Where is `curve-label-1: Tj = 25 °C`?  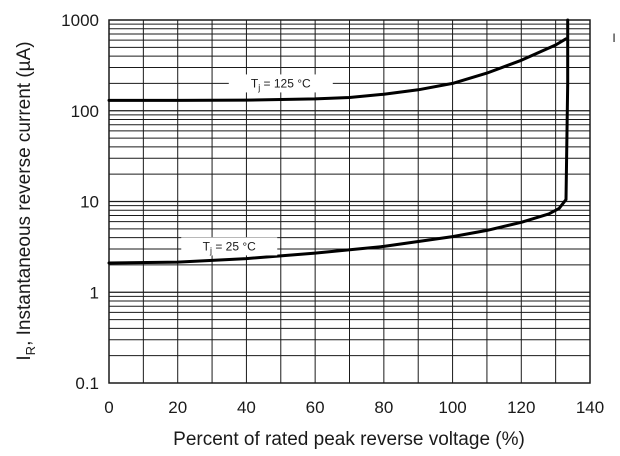
curve-label-1: Tj = 25 °C is located at coordinates (230, 247).